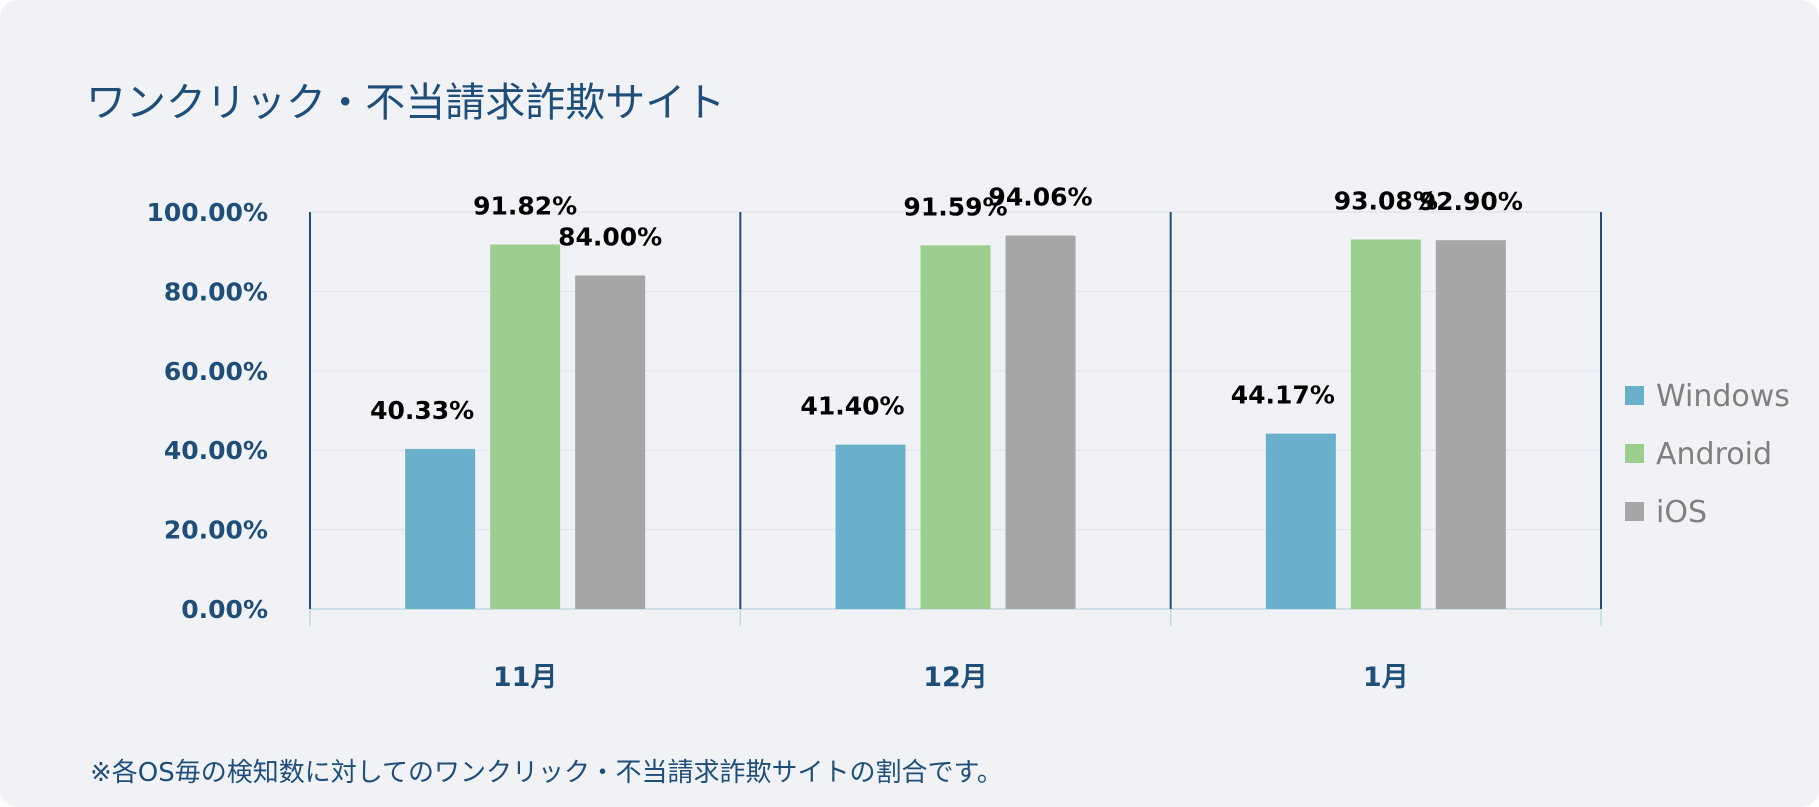 The height and width of the screenshot is (807, 1819). I want to click on data-label-android: 93.08%, so click(1386, 200).